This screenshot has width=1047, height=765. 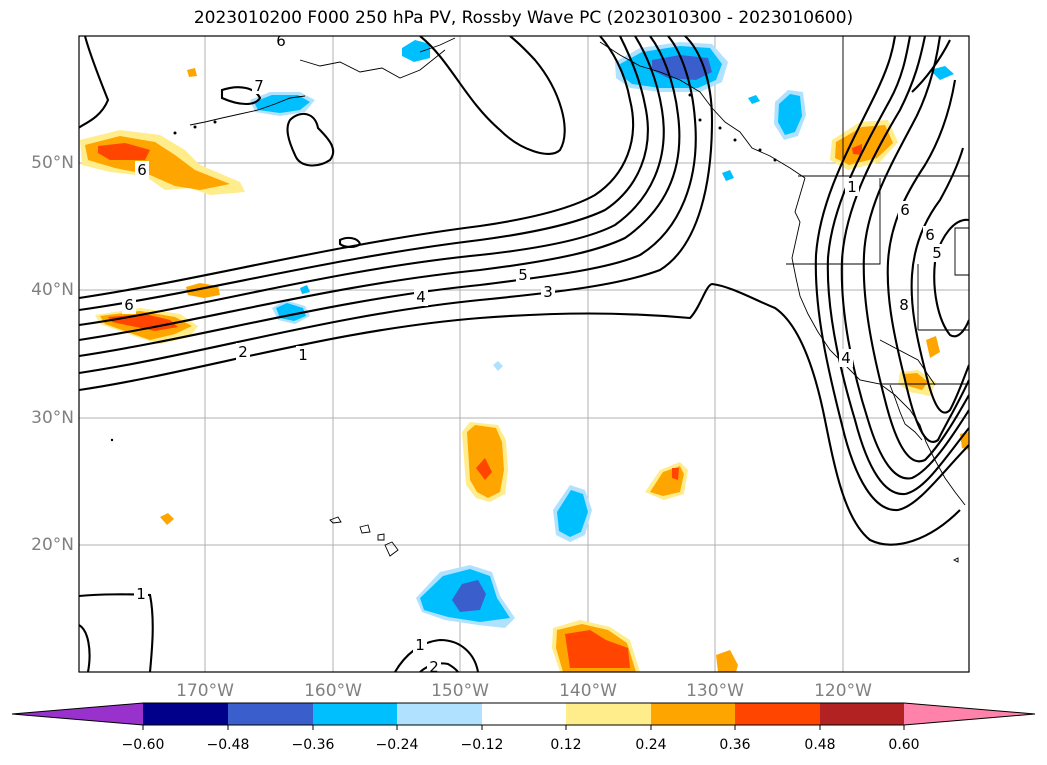 I want to click on colorbar-tick-label: −0.36, so click(x=313, y=745).